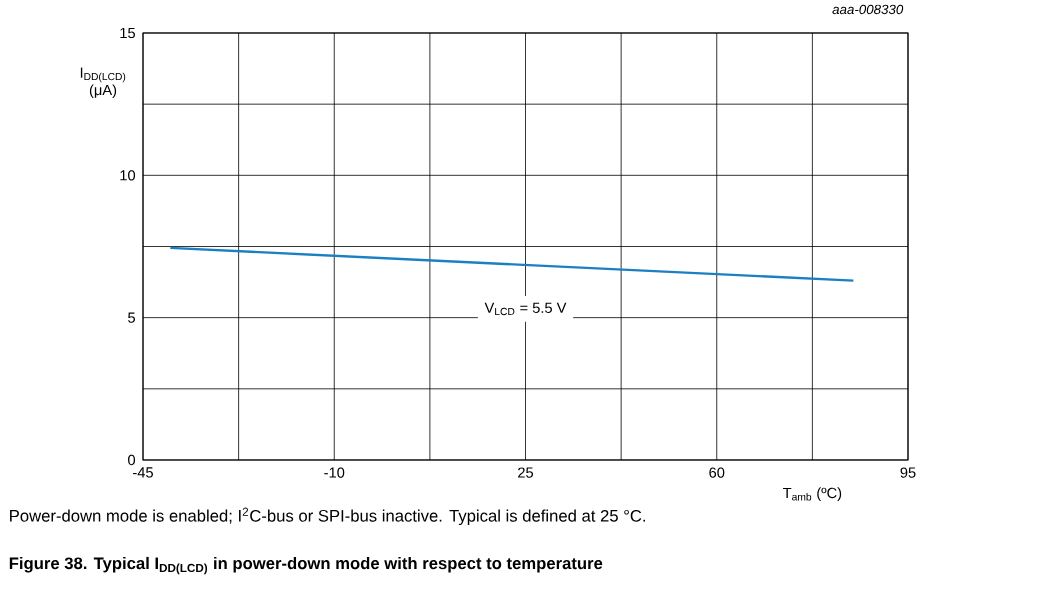 This screenshot has height=599, width=1056. I want to click on y-tick-label: 15, so click(127, 33).